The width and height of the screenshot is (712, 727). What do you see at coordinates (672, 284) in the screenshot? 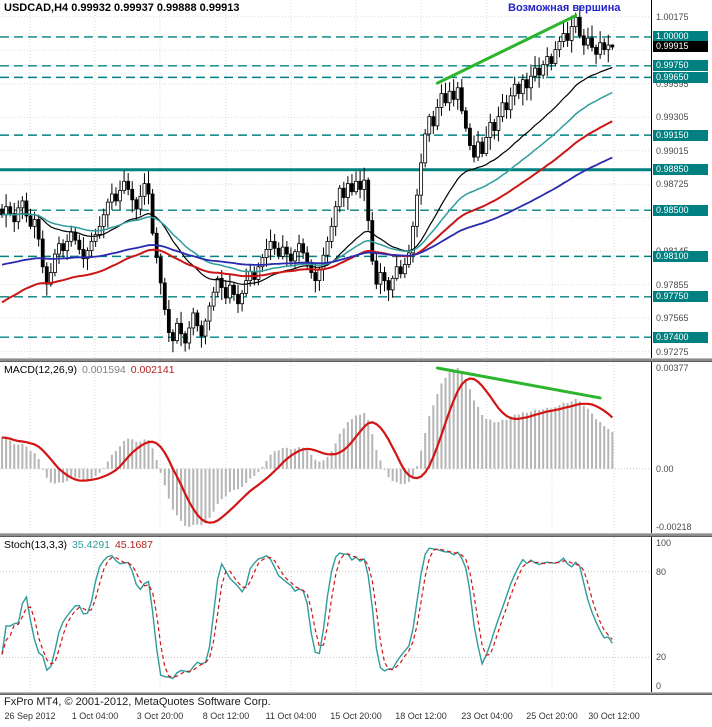
I see `price-axis-label: 0.97855` at bounding box center [672, 284].